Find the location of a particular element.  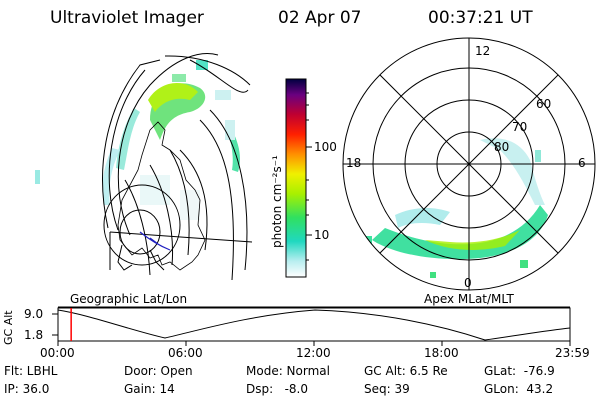

right-panel-title: Apex MLat/MLT is located at coordinates (469, 299).